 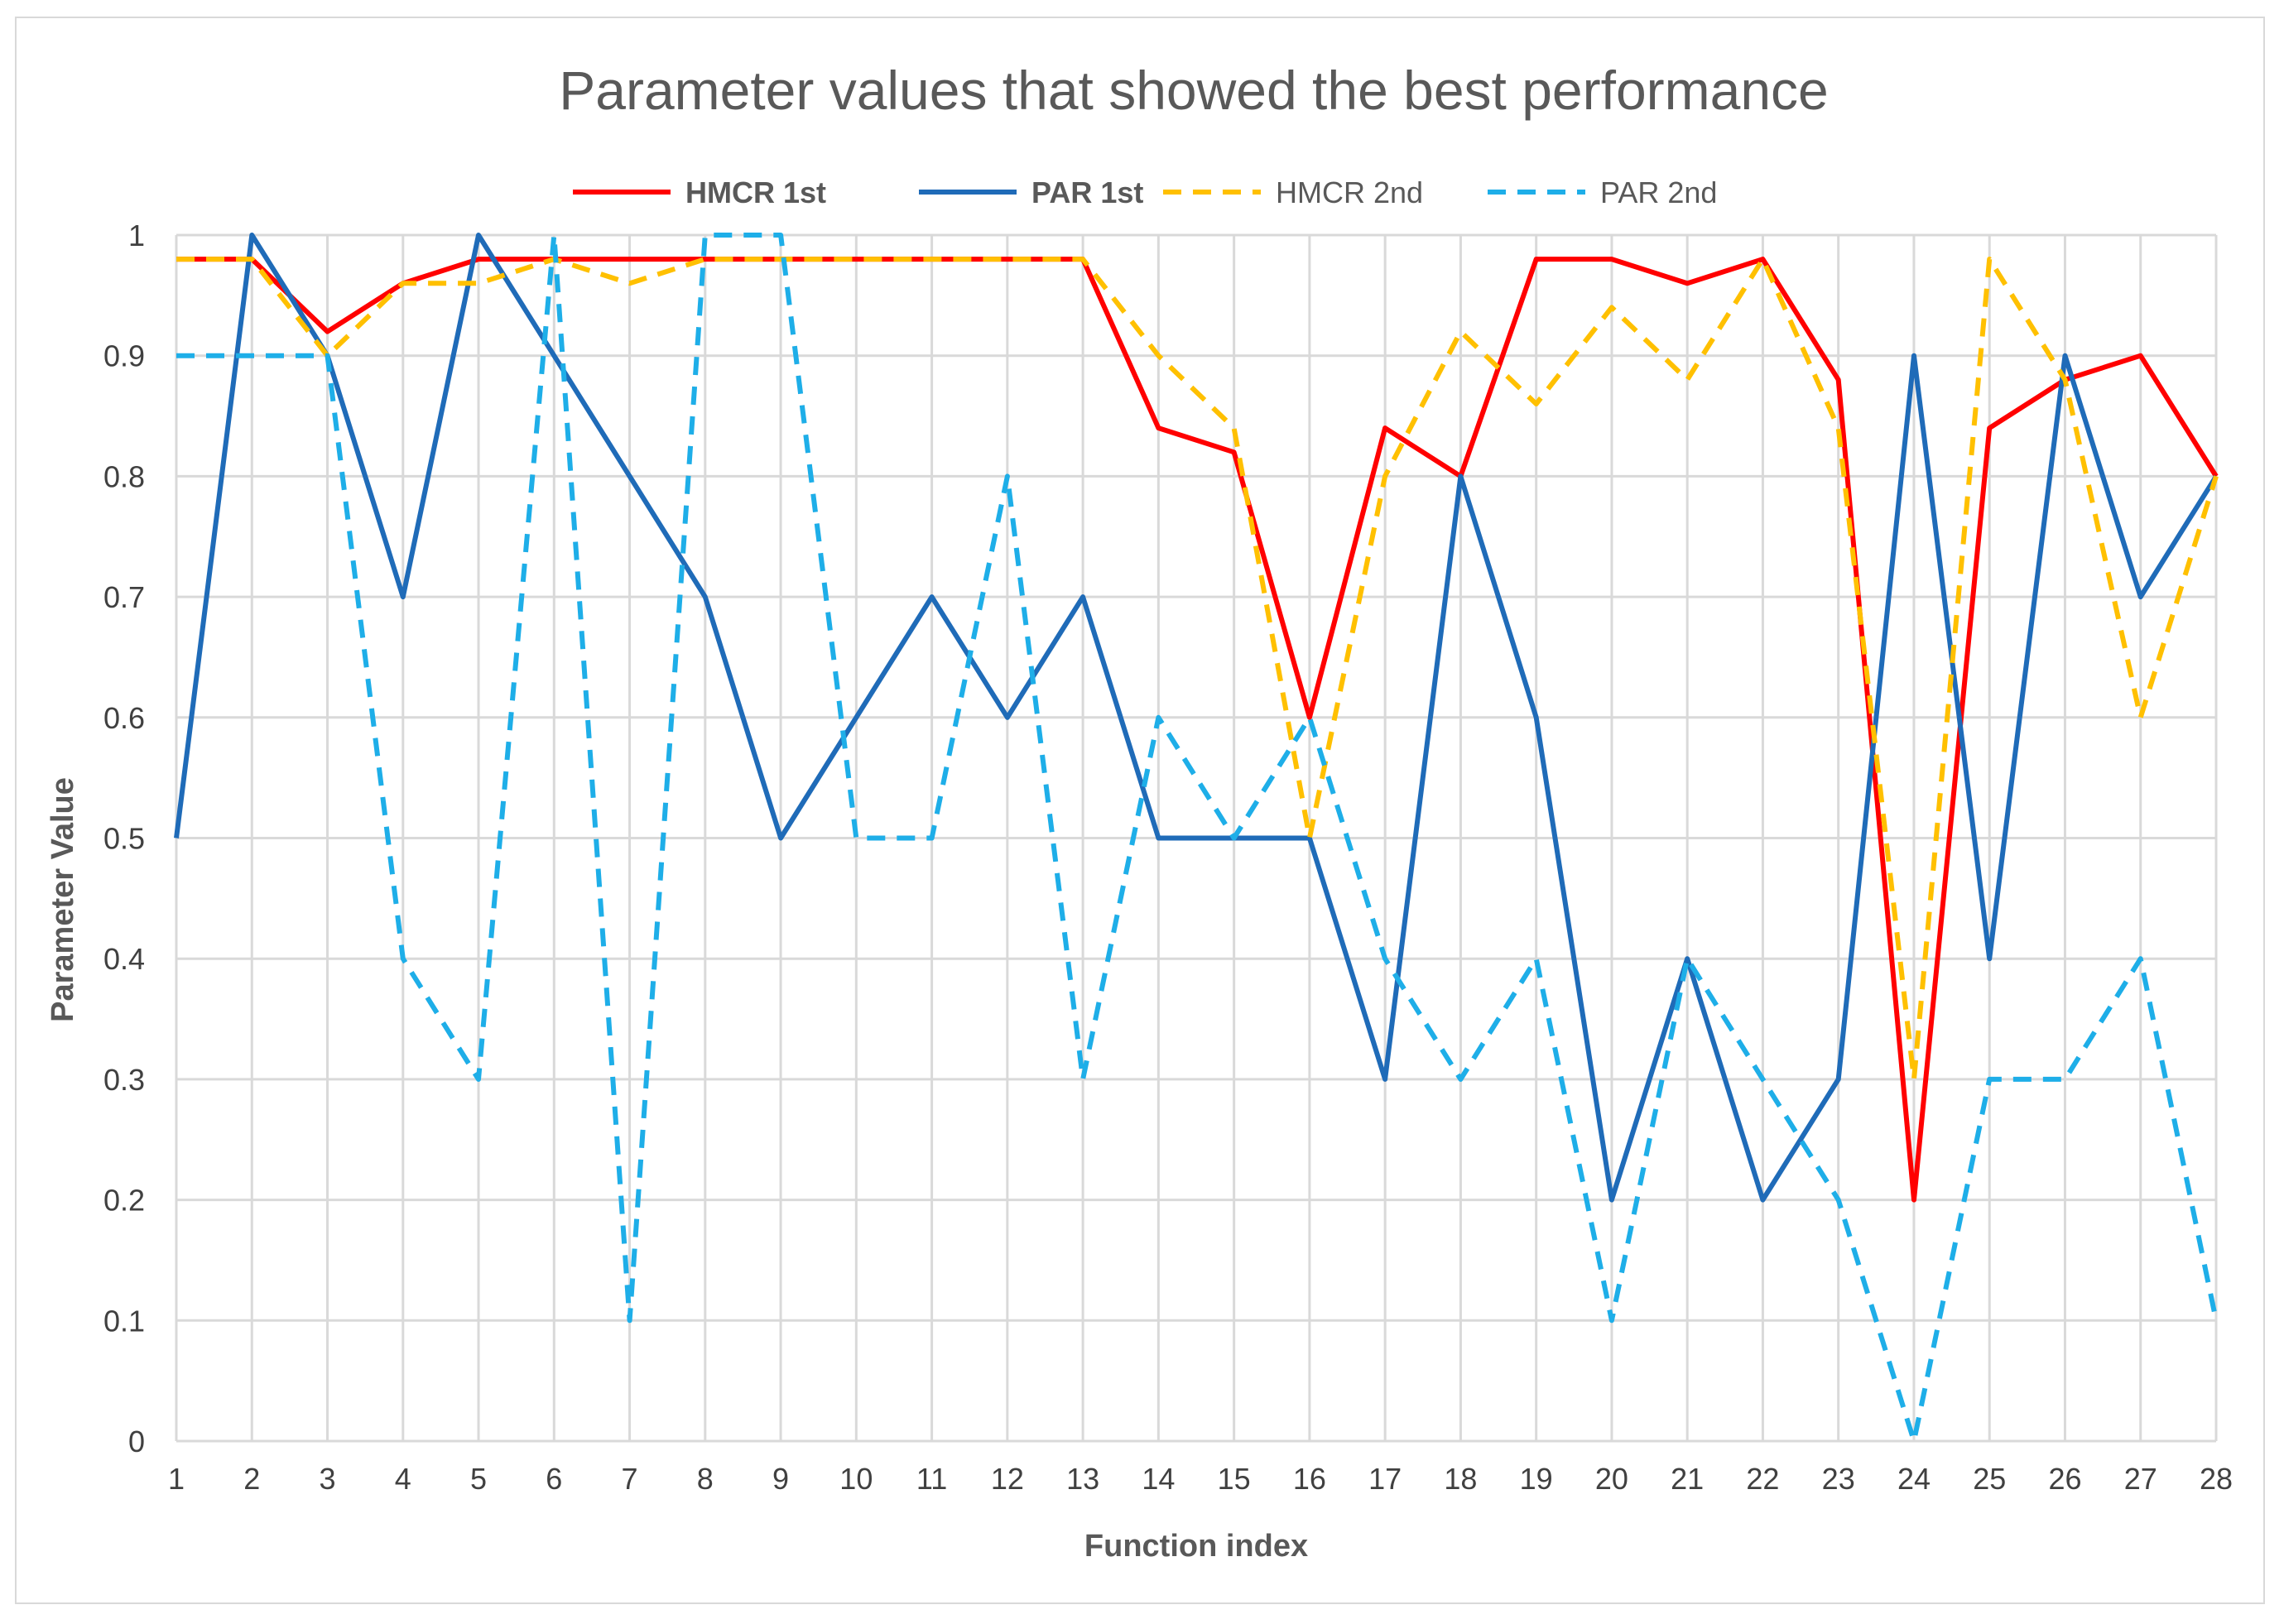 I want to click on x-tick-label: 13, so click(x=1082, y=1479).